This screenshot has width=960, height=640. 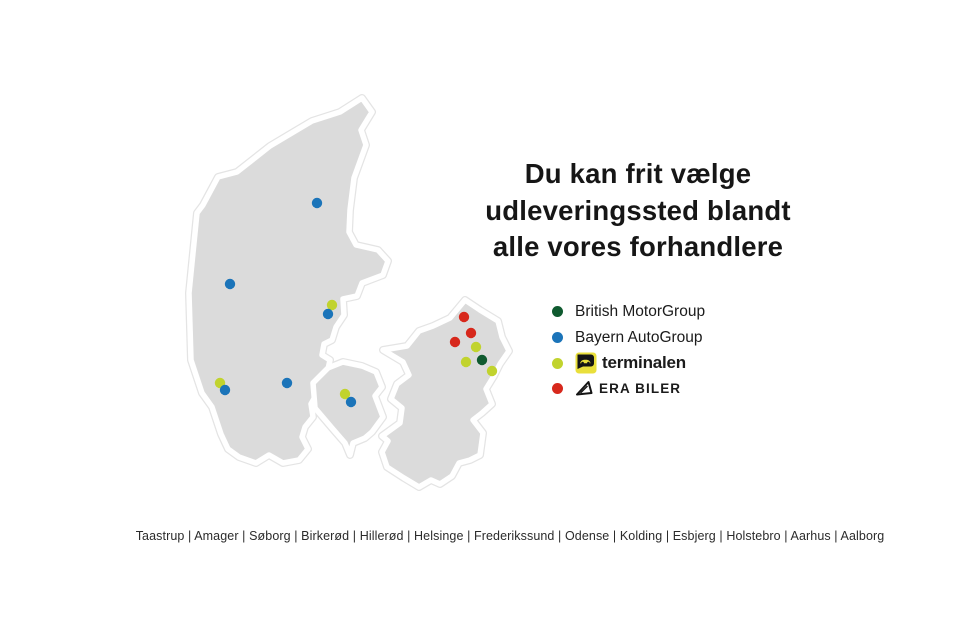 I want to click on lime-dot-icon, so click(x=557, y=363).